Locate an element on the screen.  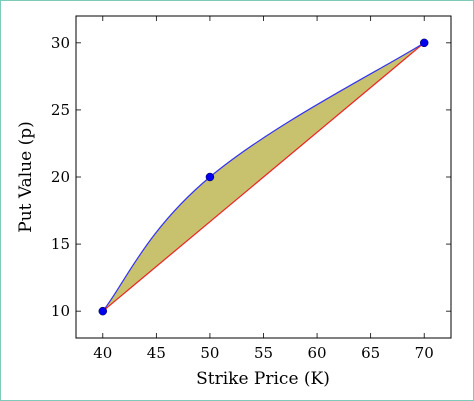
x-tick-label: 60 is located at coordinates (317, 353).